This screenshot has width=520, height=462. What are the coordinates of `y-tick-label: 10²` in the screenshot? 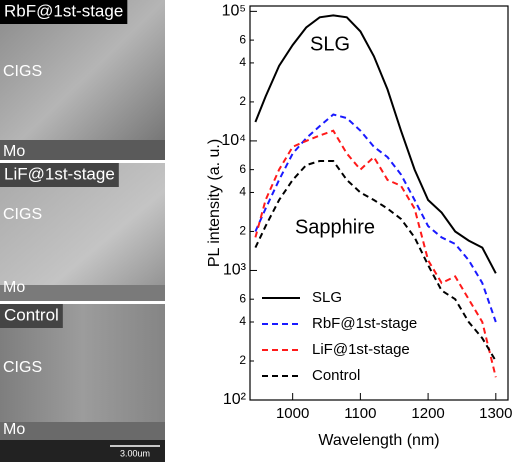 It's located at (235, 399).